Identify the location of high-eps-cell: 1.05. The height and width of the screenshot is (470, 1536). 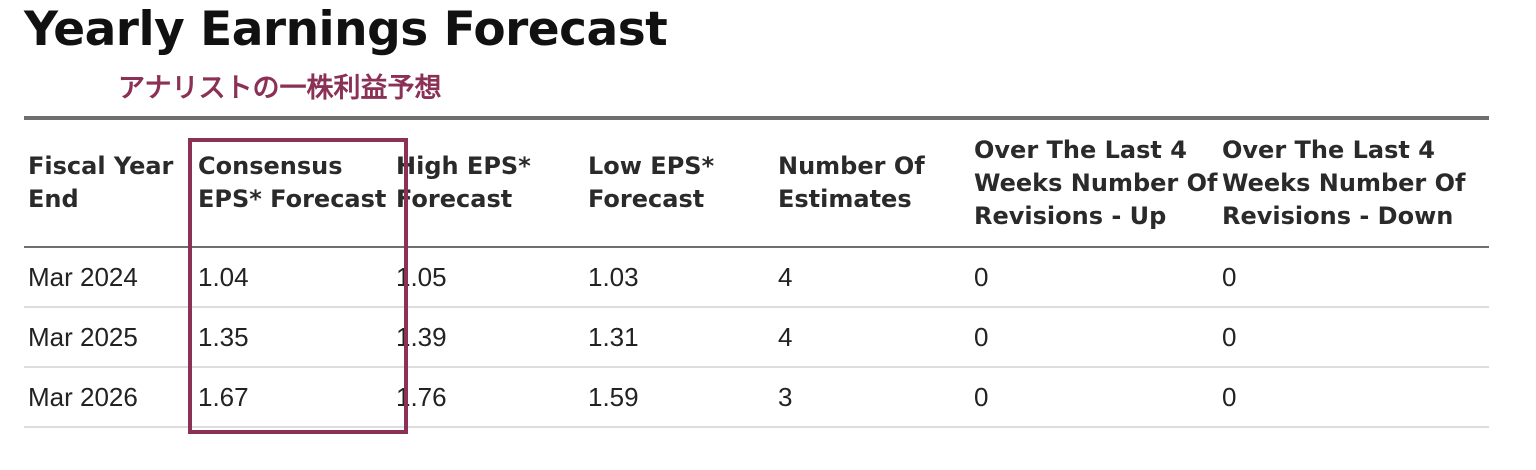
(488, 277).